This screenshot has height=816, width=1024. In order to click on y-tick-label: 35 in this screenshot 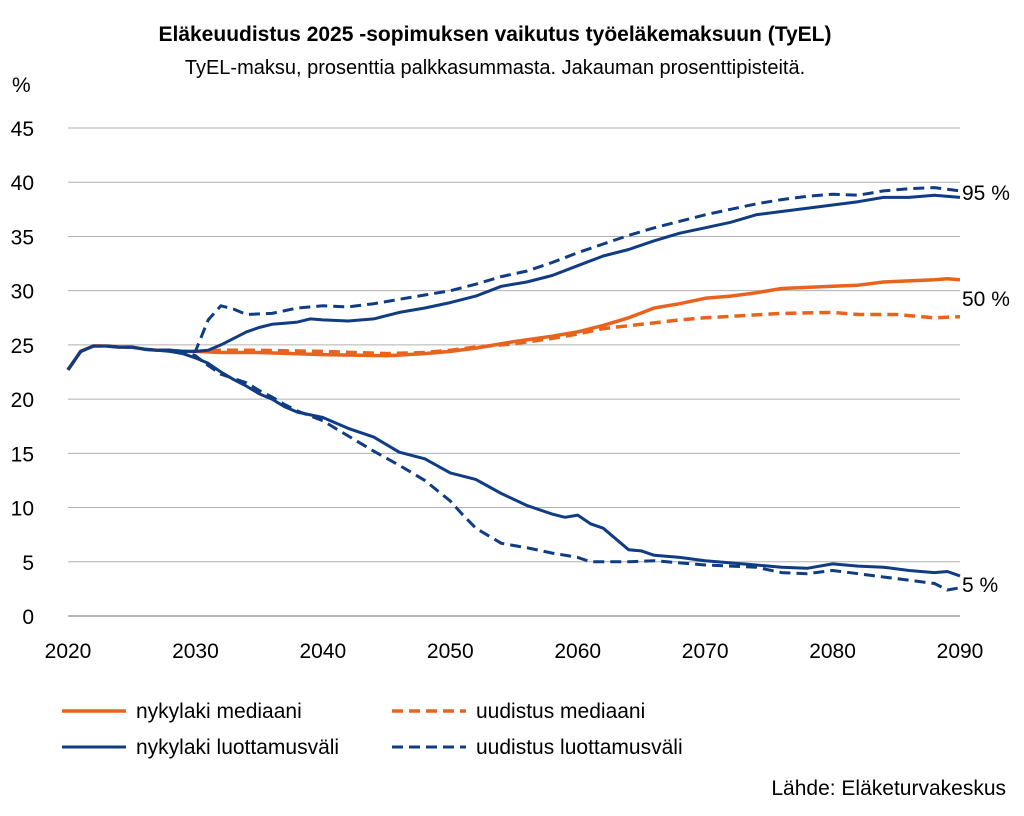, I will do `click(22, 237)`.